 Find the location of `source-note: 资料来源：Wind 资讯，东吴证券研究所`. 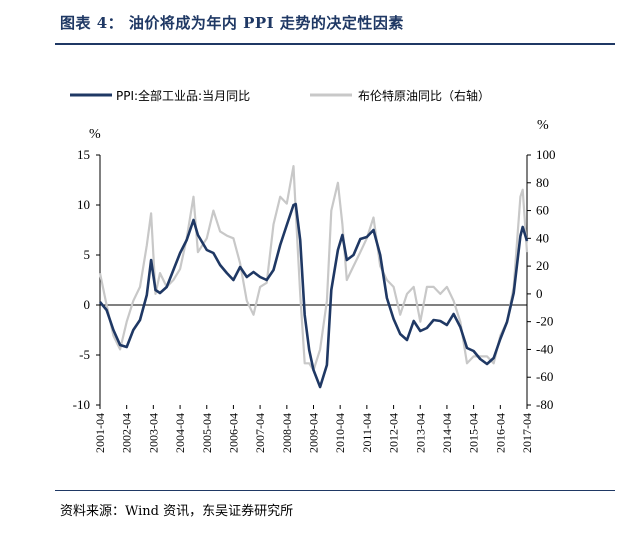

source-note: 资料来源：Wind 资讯，东吴证券研究所 is located at coordinates (177, 511).